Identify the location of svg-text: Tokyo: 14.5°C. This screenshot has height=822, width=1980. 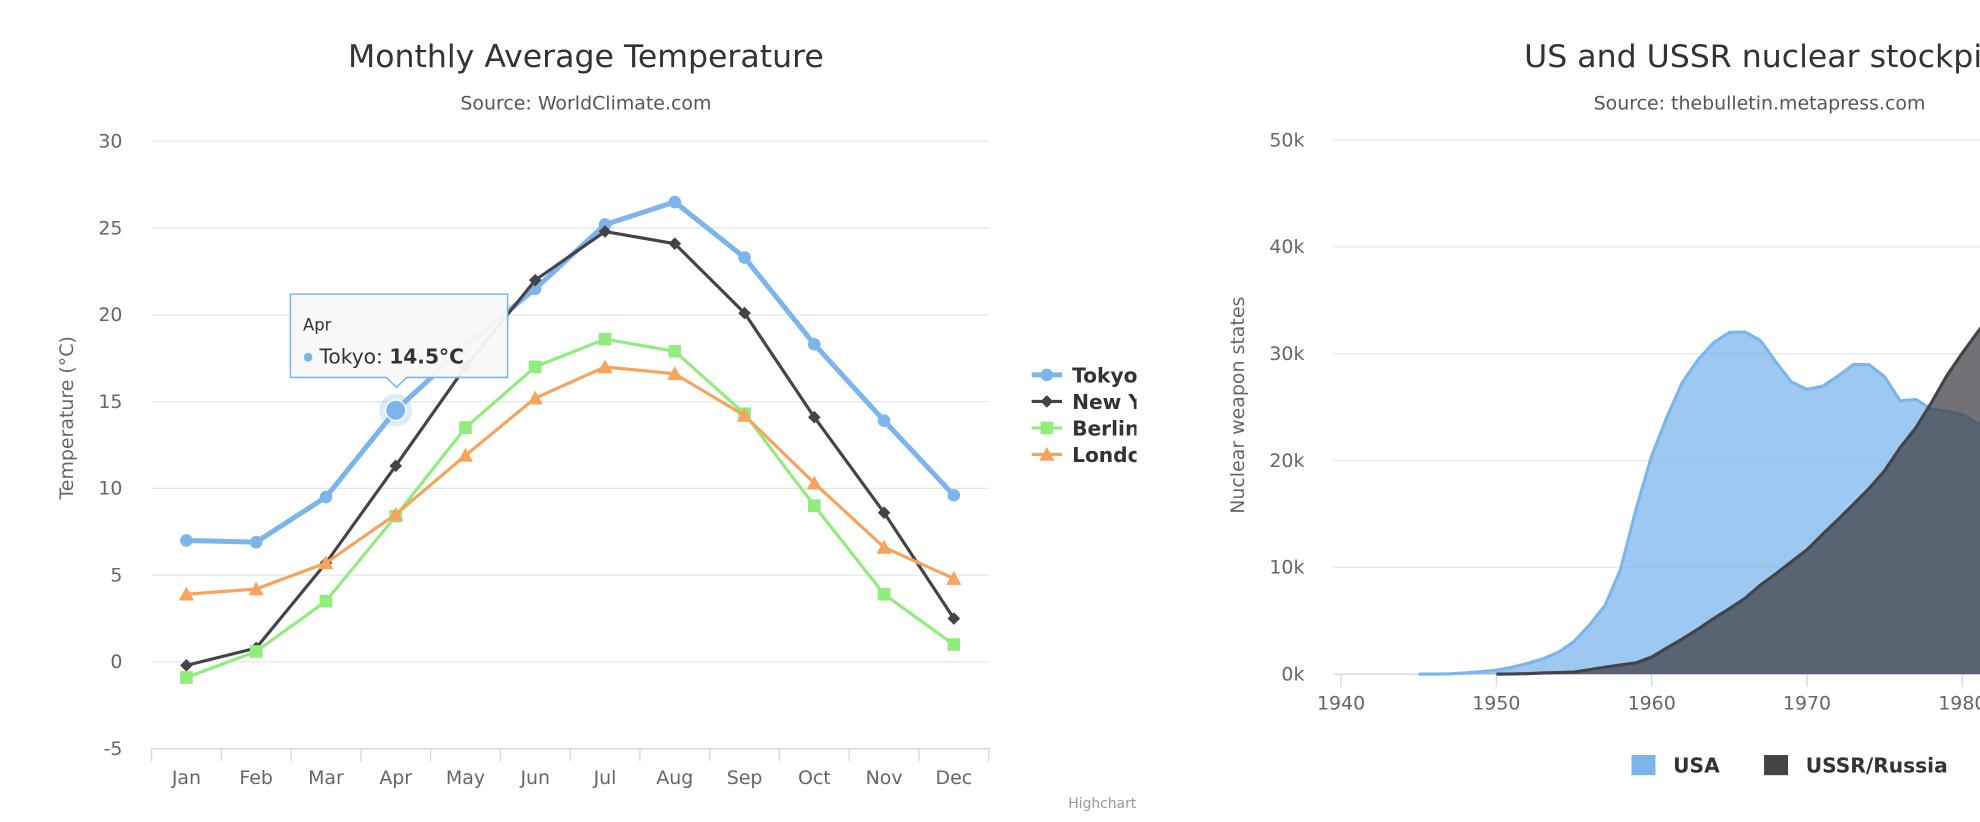
(390, 357).